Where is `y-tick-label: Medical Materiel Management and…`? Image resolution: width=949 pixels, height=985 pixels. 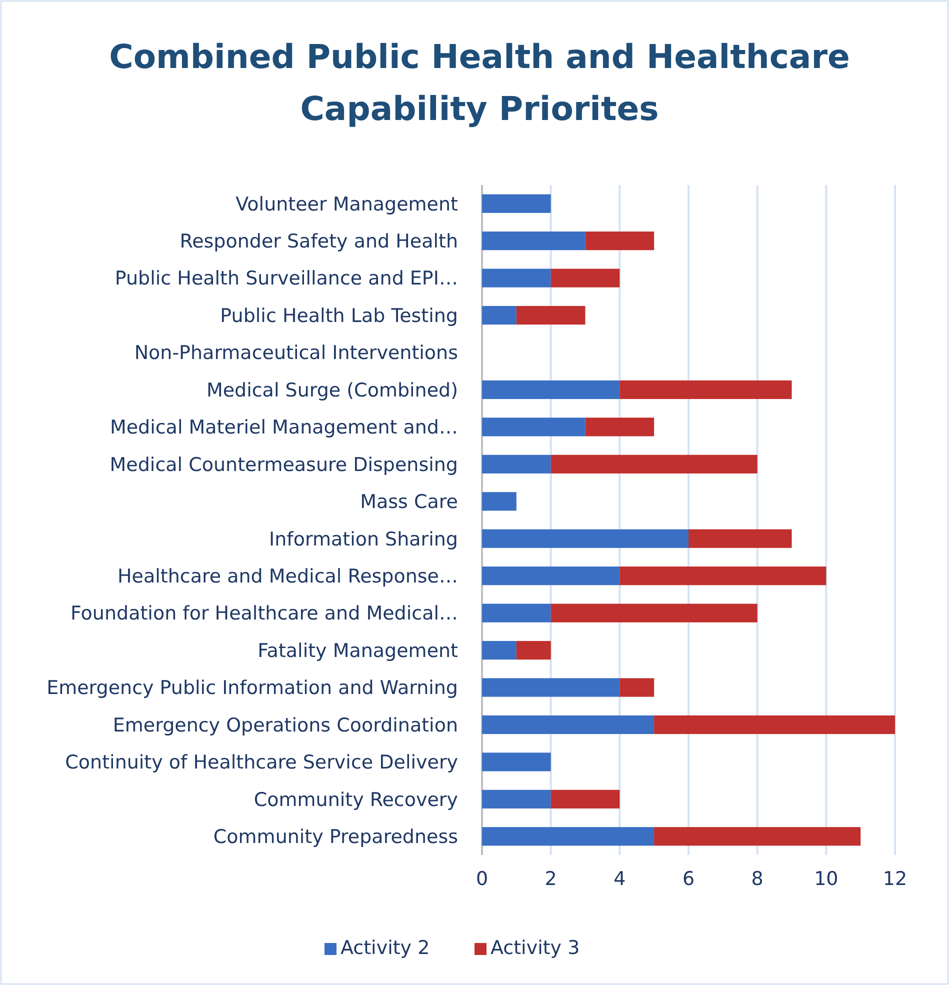
y-tick-label: Medical Materiel Management and… is located at coordinates (284, 427).